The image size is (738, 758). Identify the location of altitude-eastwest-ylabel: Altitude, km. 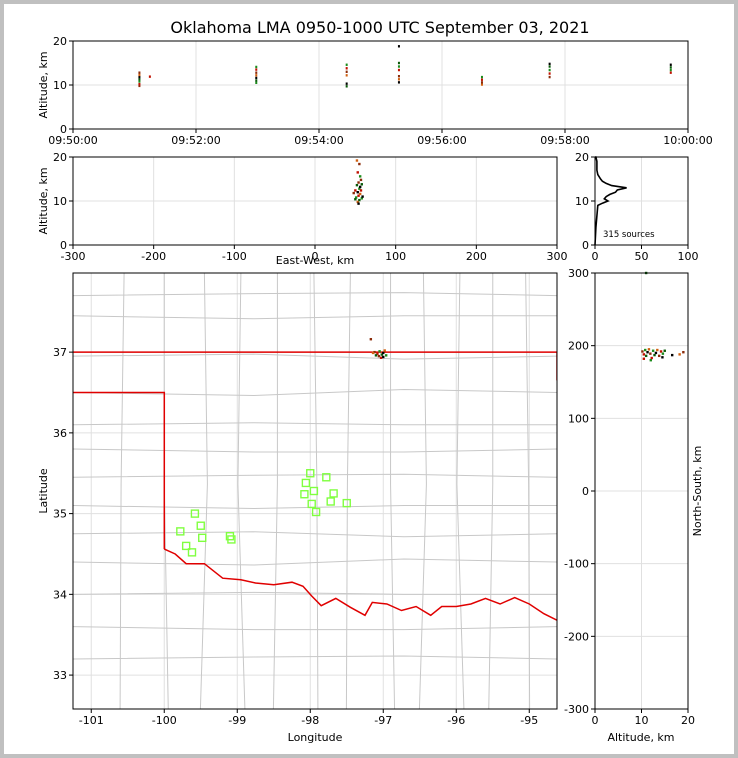
(43, 200).